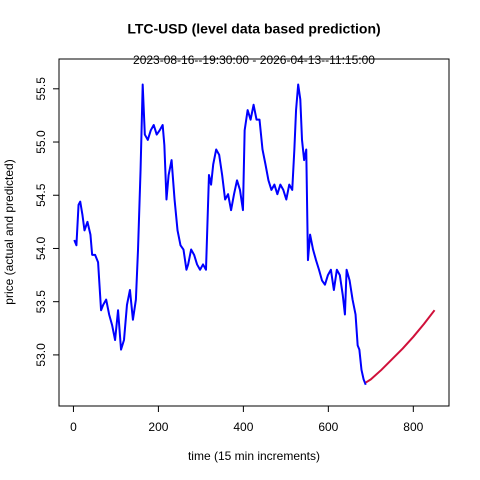  I want to click on y-tick-label: 54.0, so click(41, 248).